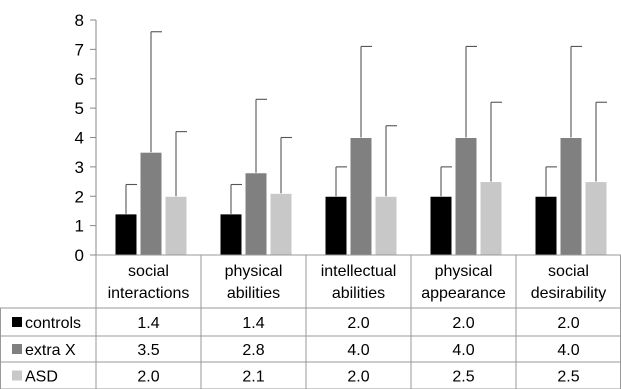 Image resolution: width=621 pixels, height=389 pixels. Describe the element at coordinates (50, 350) in the screenshot. I see `legend-label: extra X` at that location.